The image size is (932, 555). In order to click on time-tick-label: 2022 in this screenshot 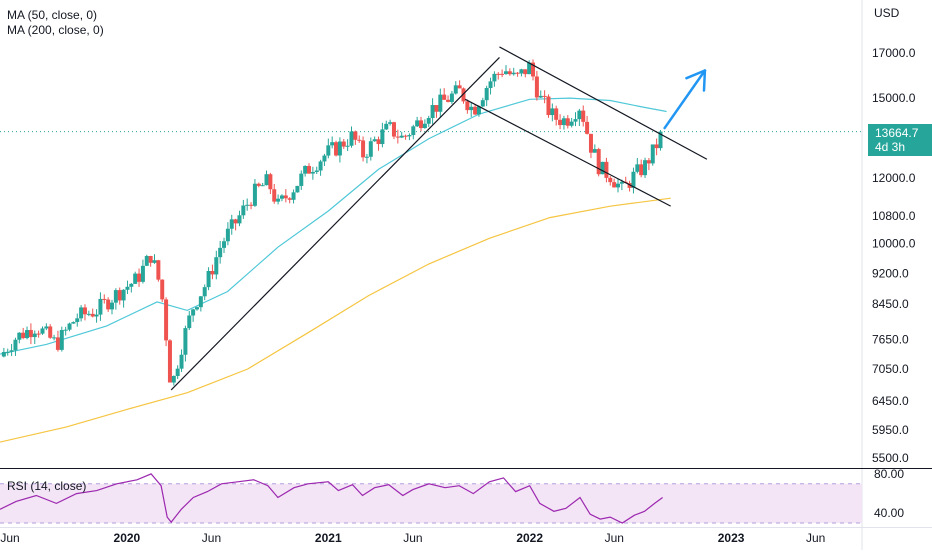, I will do `click(529, 538)`.